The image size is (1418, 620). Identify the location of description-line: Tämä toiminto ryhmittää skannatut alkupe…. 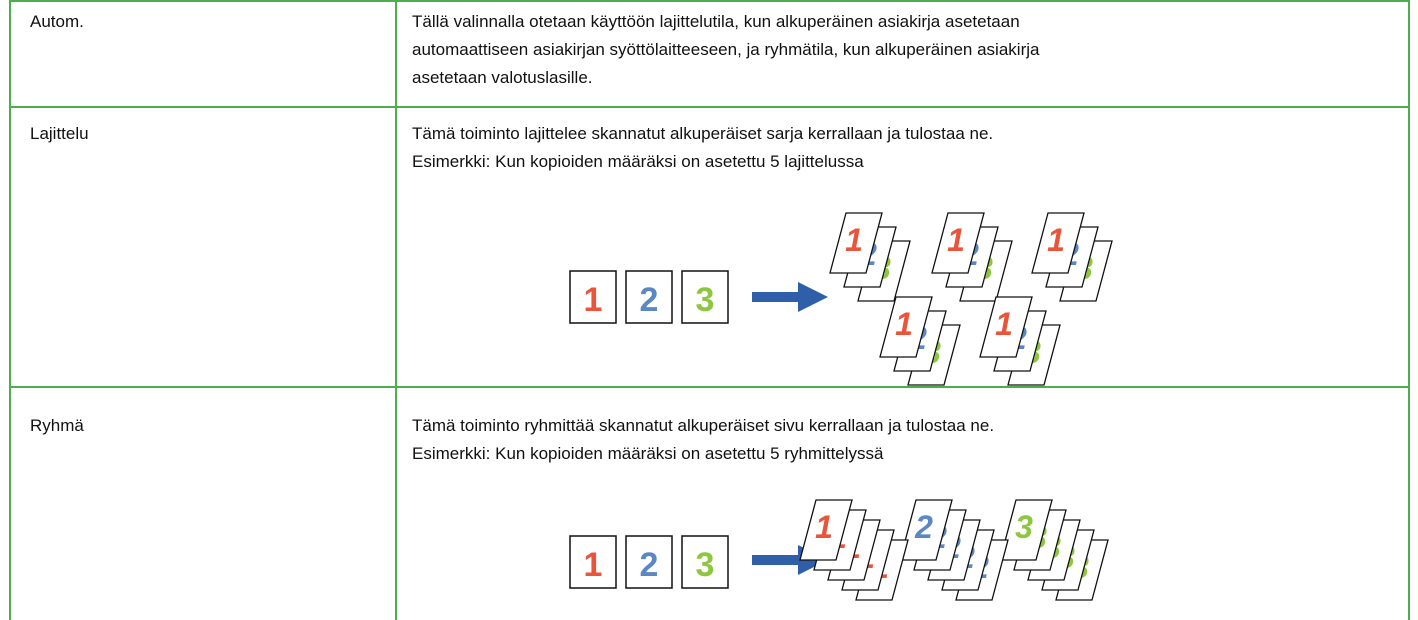
(703, 425).